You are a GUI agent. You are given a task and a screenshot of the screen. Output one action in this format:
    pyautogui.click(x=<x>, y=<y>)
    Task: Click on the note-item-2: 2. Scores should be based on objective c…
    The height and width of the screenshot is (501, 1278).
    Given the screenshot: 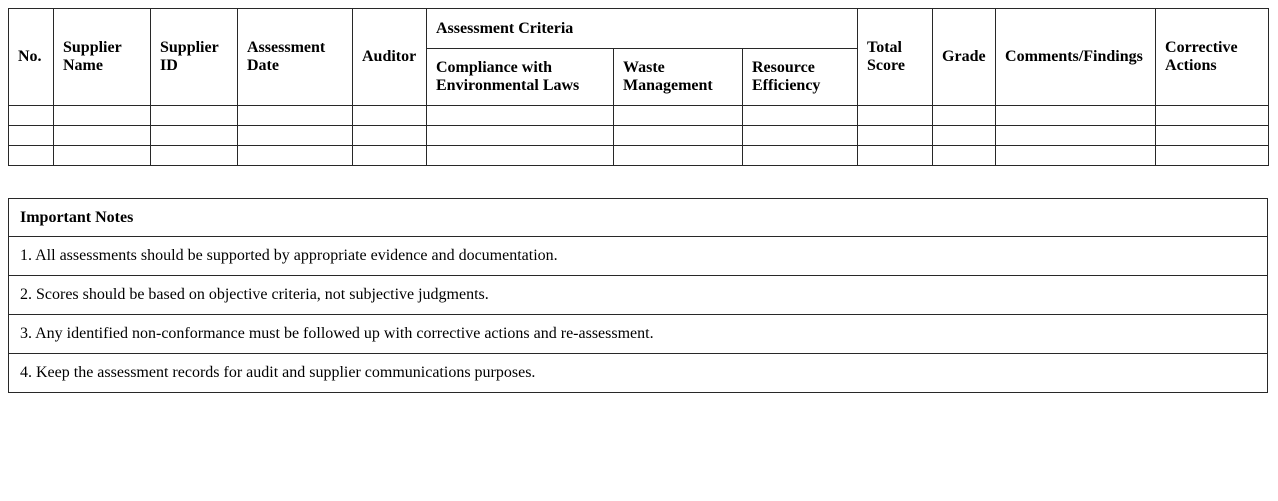 What is the action you would take?
    pyautogui.click(x=638, y=295)
    